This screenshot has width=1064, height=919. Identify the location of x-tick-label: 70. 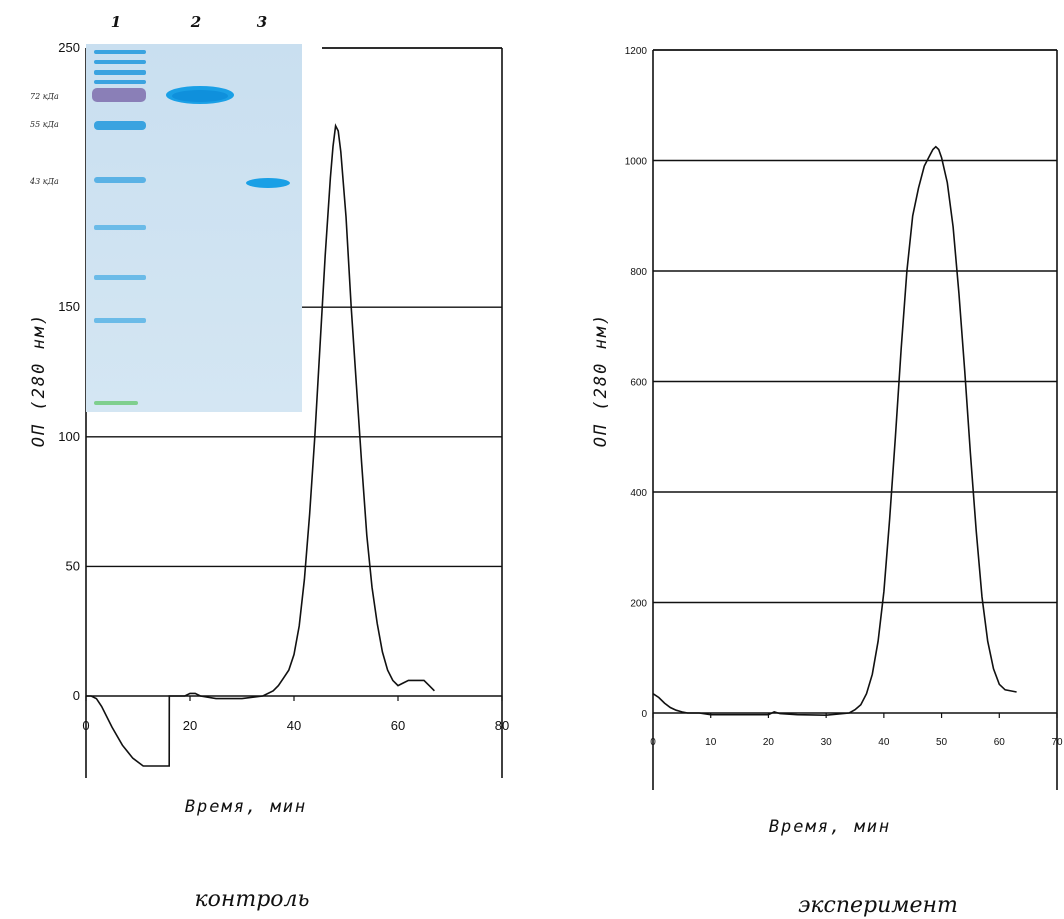
(1057, 742).